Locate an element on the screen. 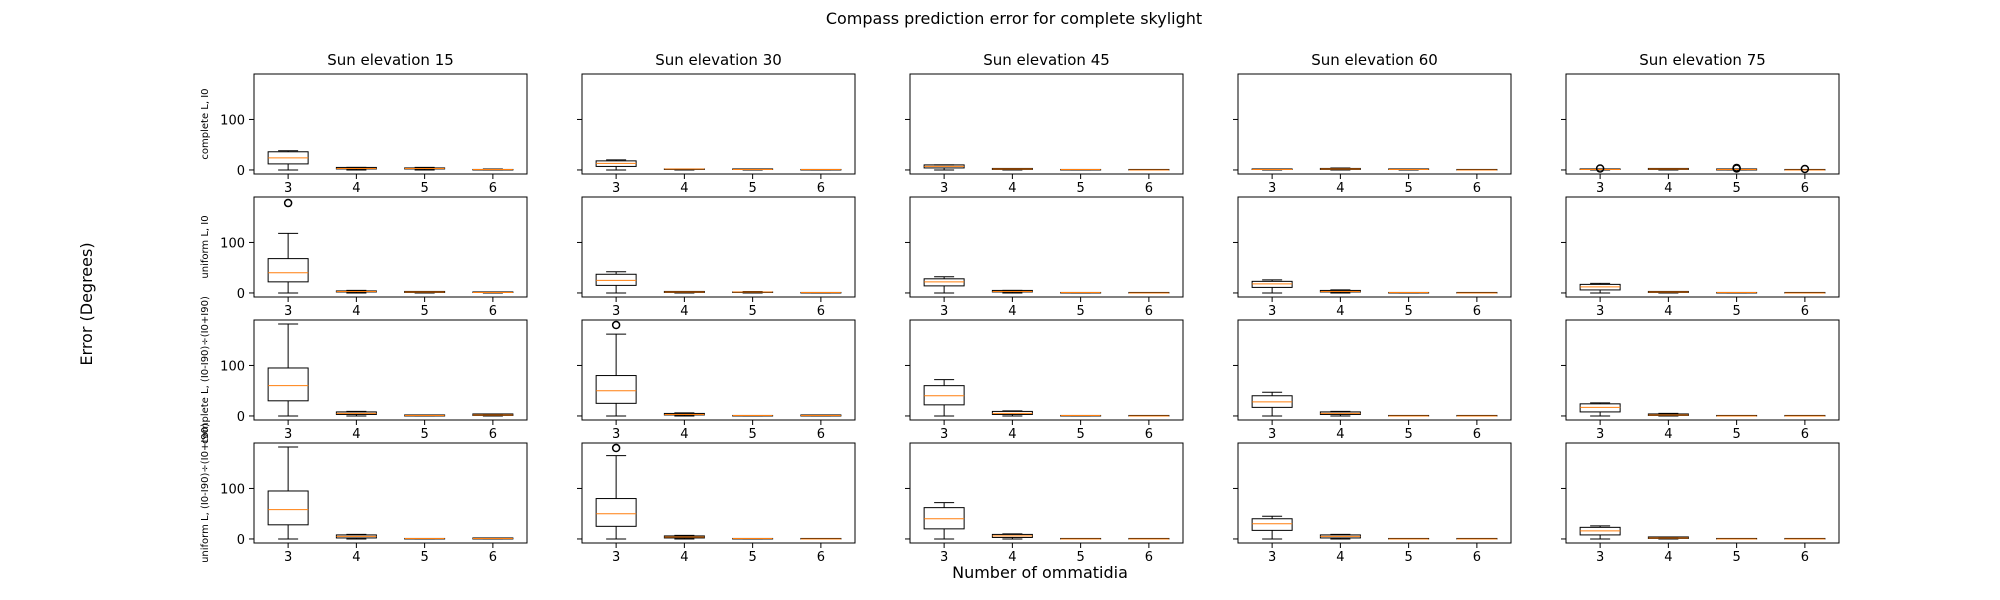 Image resolution: width=2000 pixels, height=600 pixels. panel-r1-c1: Sun elevation 15 complete L, I0 0 100 3 4 5 6 is located at coordinates (364, 123).